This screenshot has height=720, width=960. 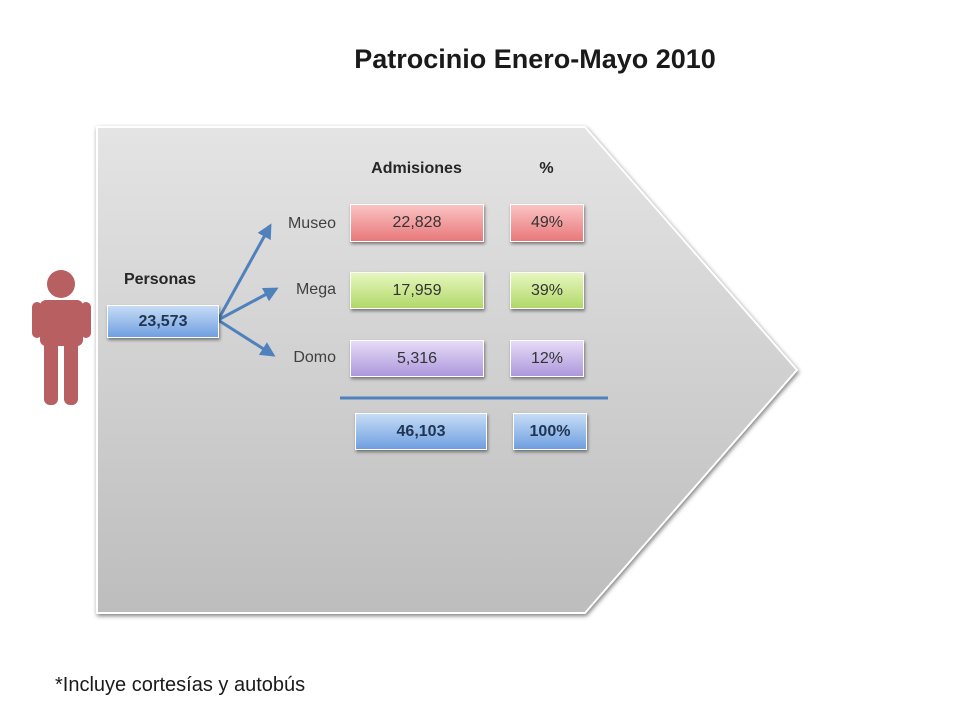 I want to click on persons-label: Personas, so click(x=160, y=279).